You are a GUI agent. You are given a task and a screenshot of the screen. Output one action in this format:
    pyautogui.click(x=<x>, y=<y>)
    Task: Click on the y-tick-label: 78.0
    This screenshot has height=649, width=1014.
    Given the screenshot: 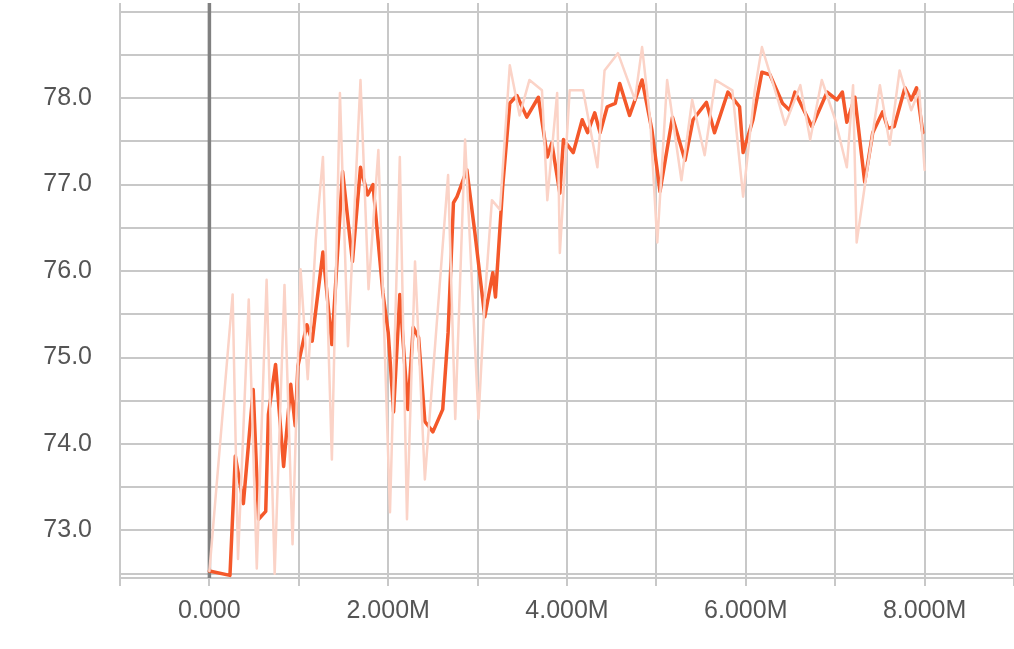 What is the action you would take?
    pyautogui.click(x=67, y=96)
    